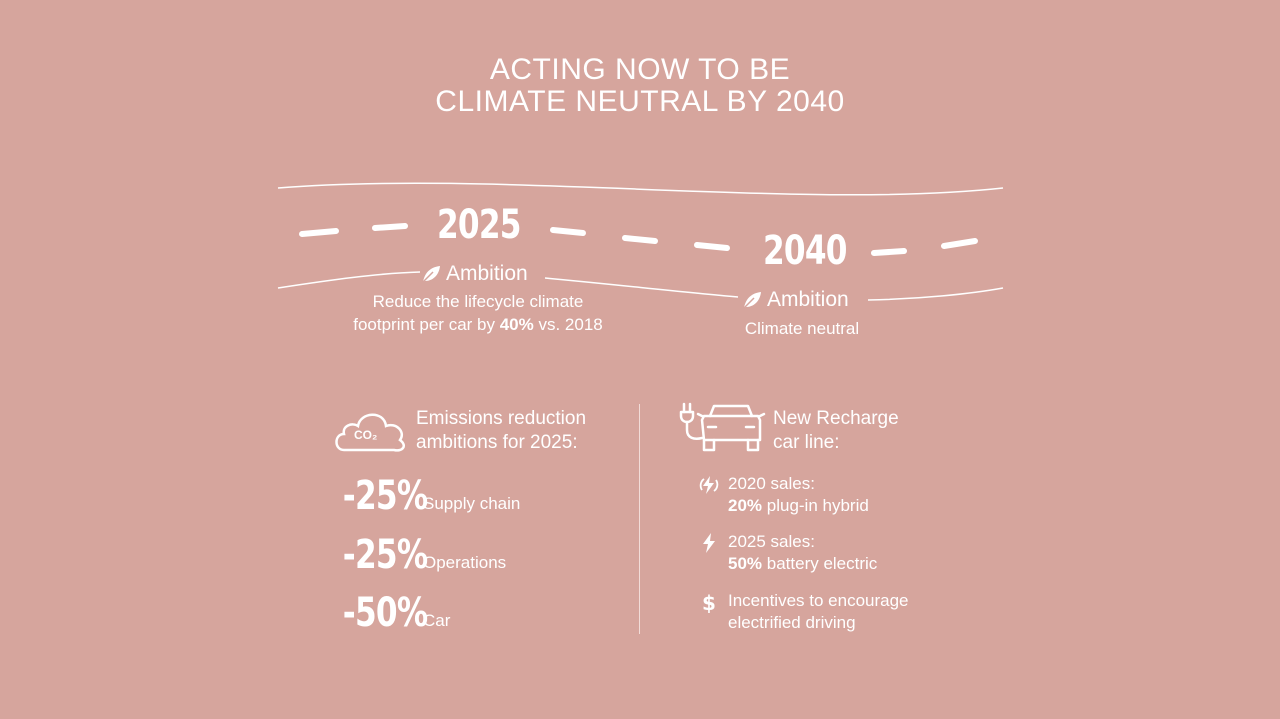 Image resolution: width=1280 pixels, height=719 pixels. I want to click on description-bold: 40%, so click(516, 324).